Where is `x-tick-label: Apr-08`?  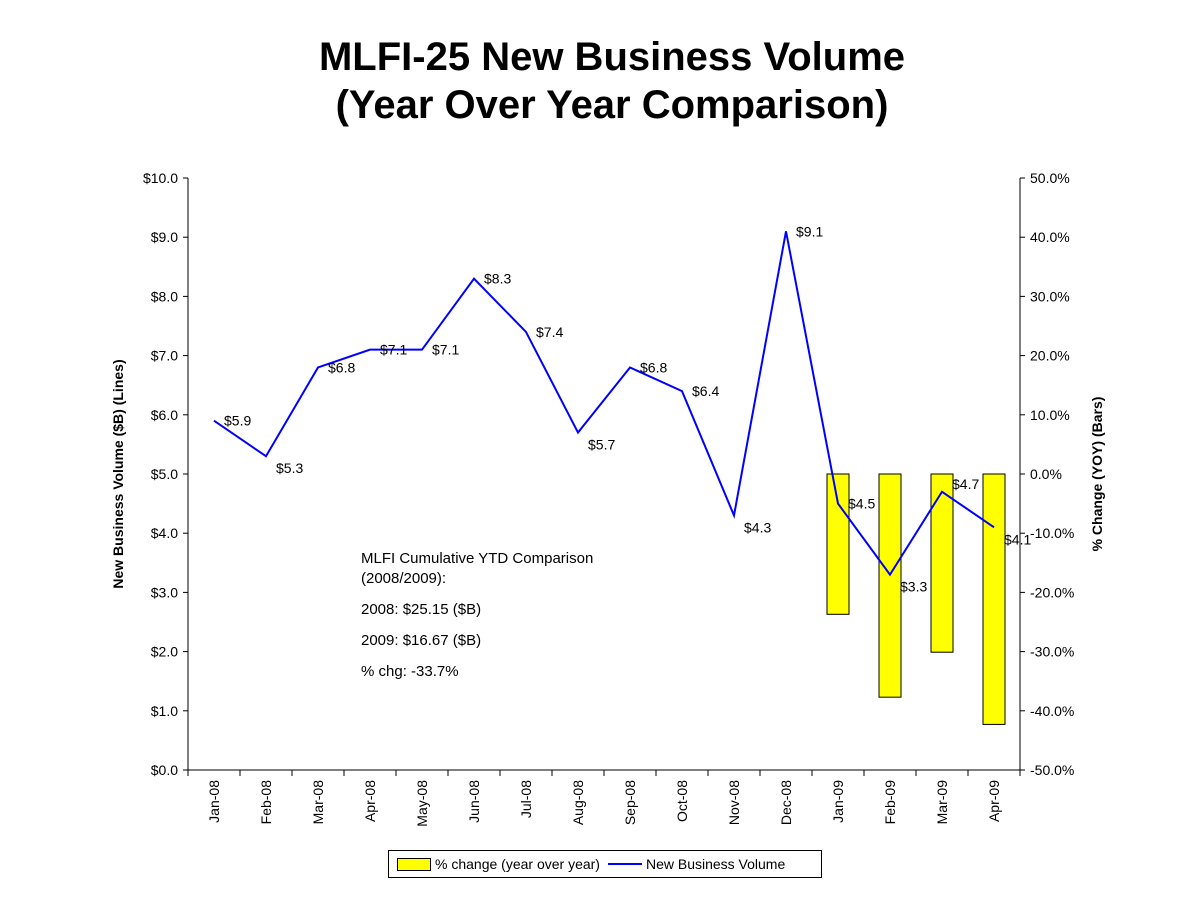 x-tick-label: Apr-08 is located at coordinates (370, 801).